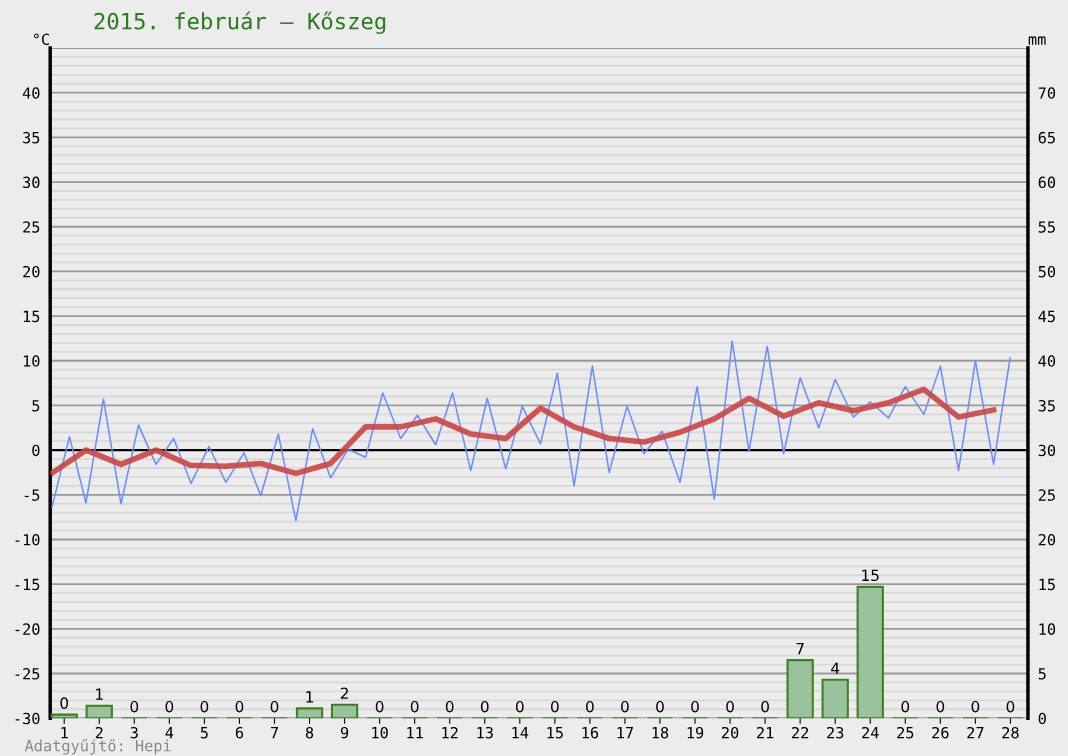 The height and width of the screenshot is (756, 1068). I want to click on data-label: 4, so click(835, 668).